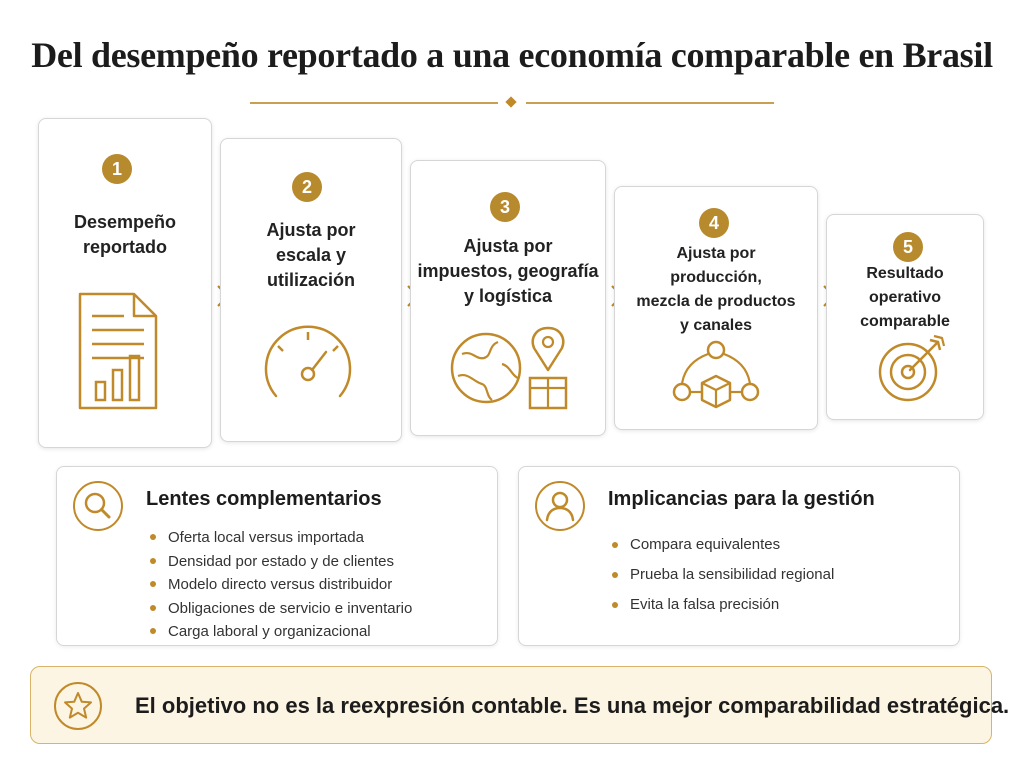 This screenshot has width=1024, height=768. Describe the element at coordinates (264, 499) in the screenshot. I see `lenses-title: Lentes complementarios` at that location.